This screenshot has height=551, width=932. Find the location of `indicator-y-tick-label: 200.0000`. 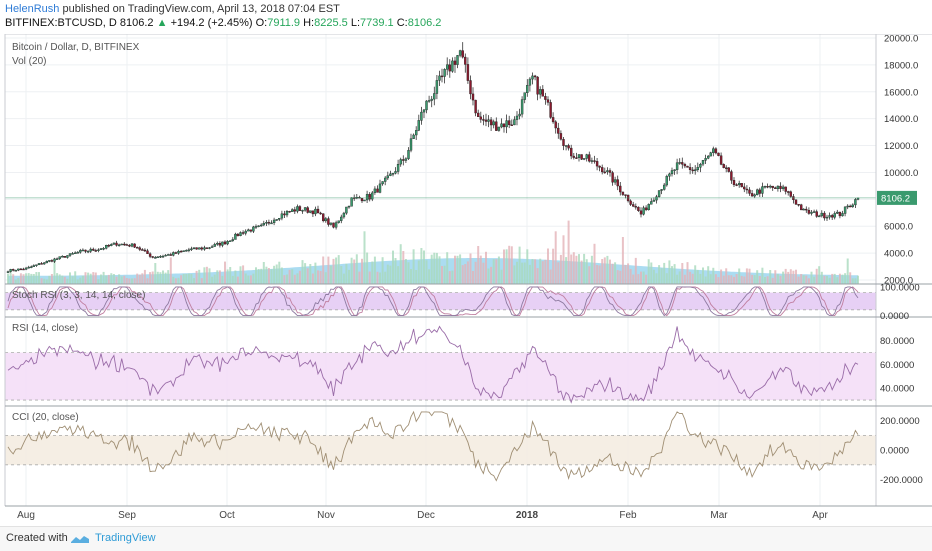

indicator-y-tick-label: 200.0000 is located at coordinates (900, 421).